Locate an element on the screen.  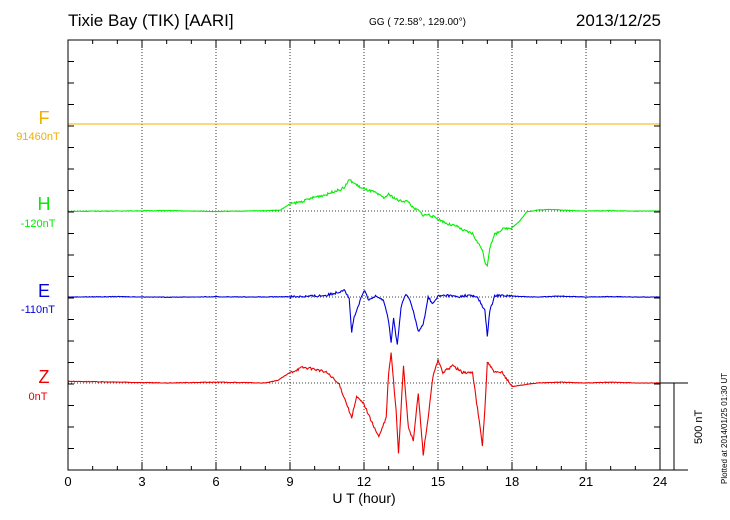
channel-name-h: H is located at coordinates (44, 204).